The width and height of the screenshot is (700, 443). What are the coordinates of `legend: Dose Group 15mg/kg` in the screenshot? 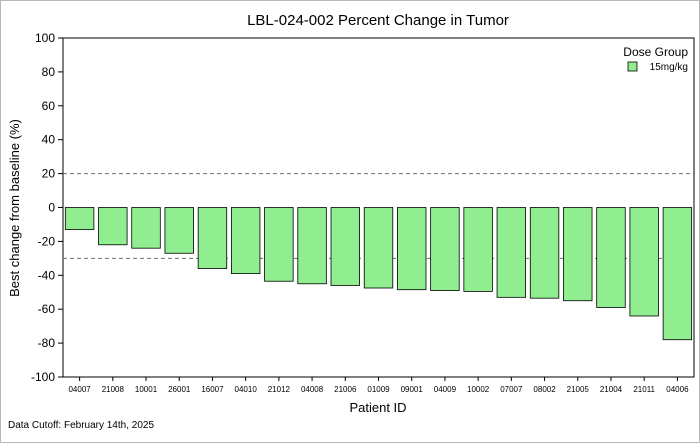 It's located at (655, 59).